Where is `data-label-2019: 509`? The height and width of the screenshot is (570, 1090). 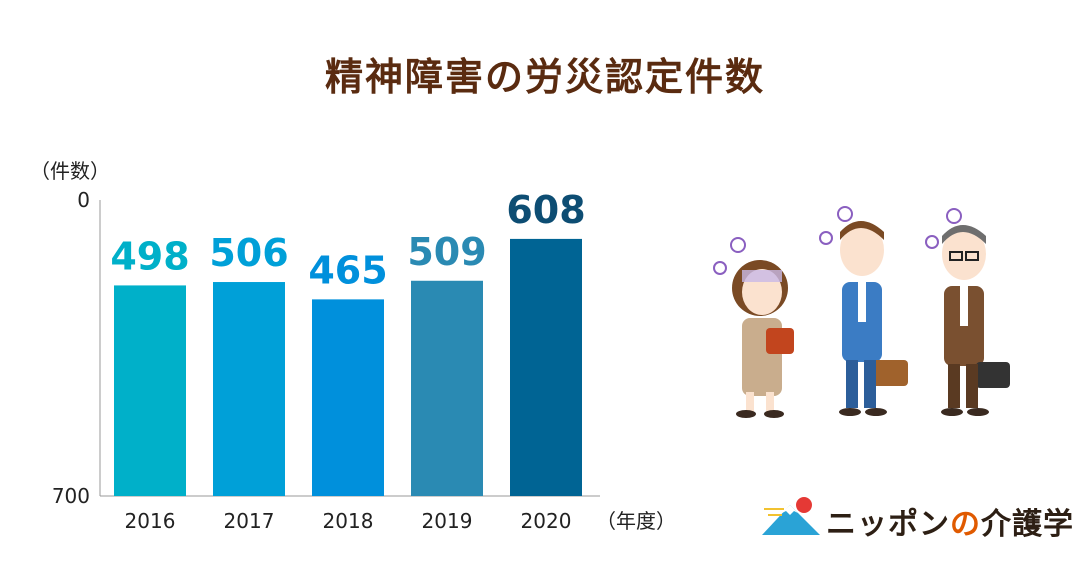 data-label-2019: 509 is located at coordinates (446, 252).